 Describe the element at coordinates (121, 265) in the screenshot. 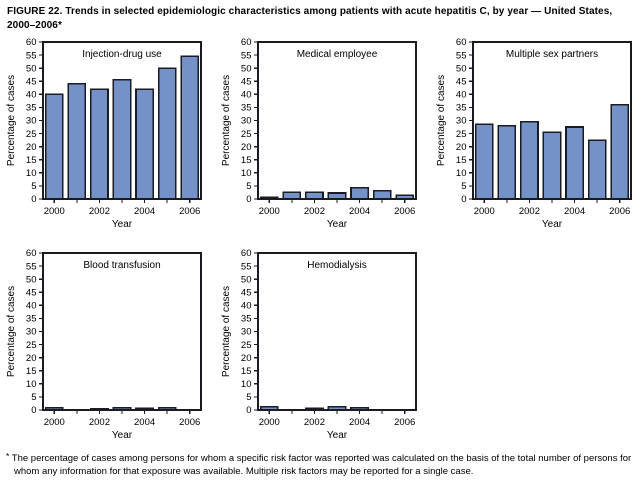

I see `chart-inner-title: Blood transfusion` at that location.